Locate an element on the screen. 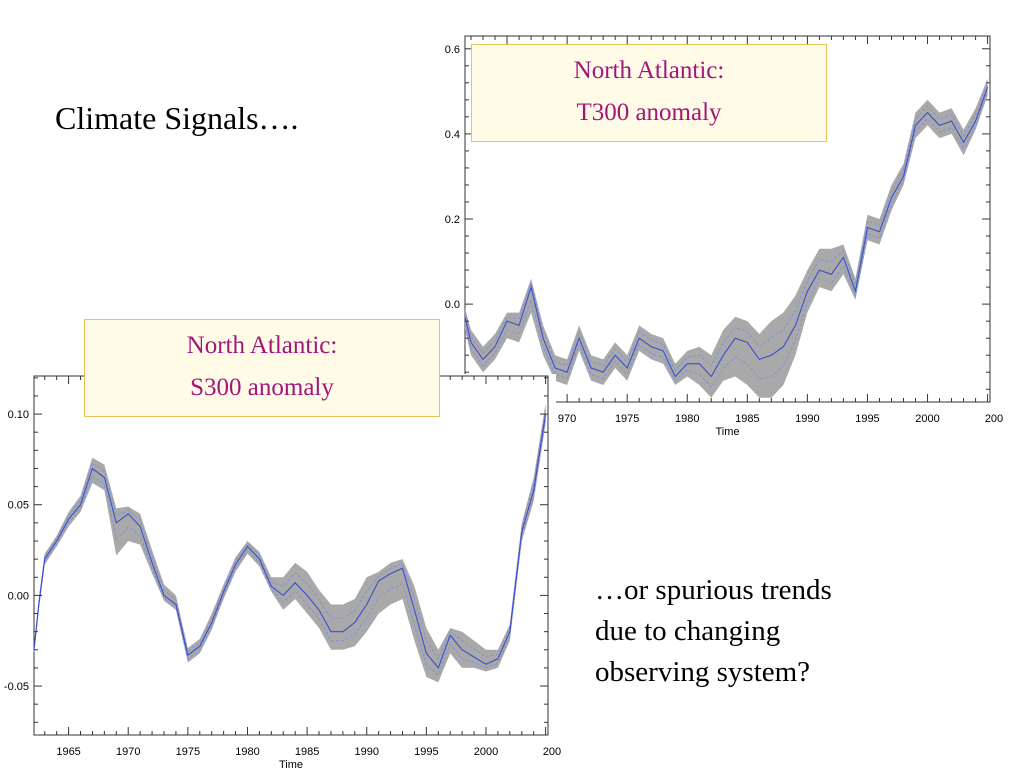  x-tick-label: 1970 is located at coordinates (128, 752).